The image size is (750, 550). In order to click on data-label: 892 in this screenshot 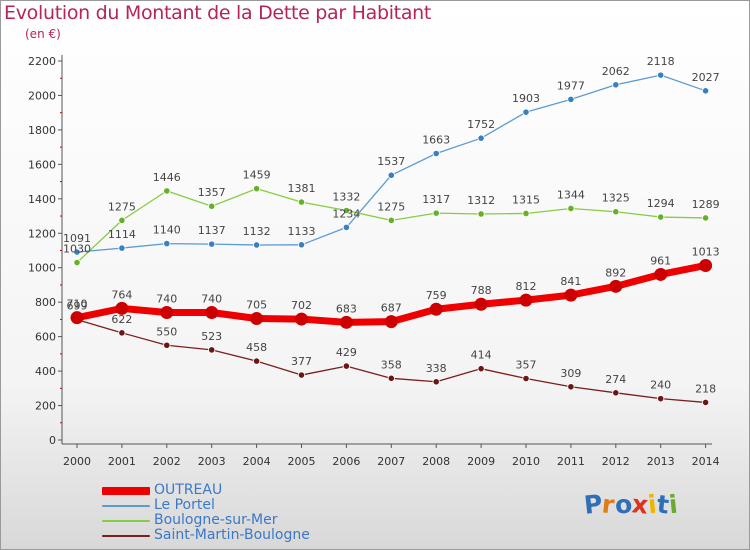, I will do `click(615, 272)`.